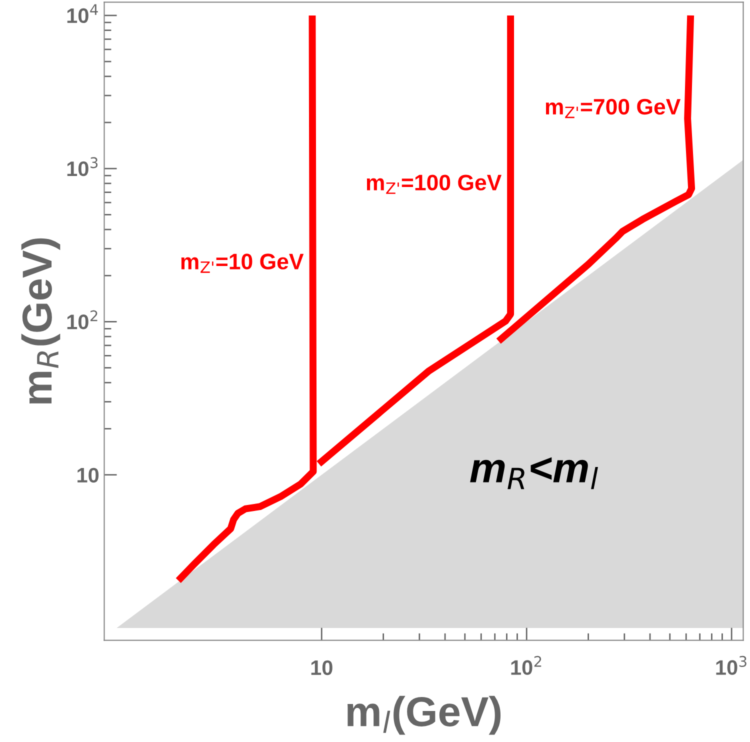 The width and height of the screenshot is (750, 742). I want to click on y-axis-title: m$_{R}$(GeV), so click(40, 321).